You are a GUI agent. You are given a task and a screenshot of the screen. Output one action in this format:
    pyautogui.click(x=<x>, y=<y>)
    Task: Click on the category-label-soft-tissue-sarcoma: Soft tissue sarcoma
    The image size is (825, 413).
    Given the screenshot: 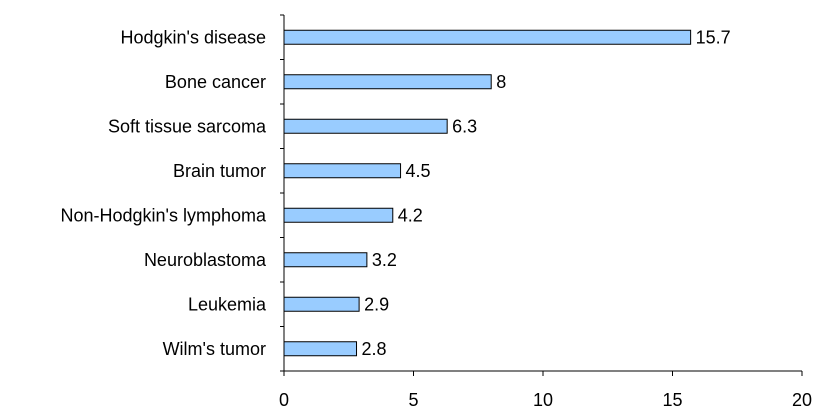 What is the action you would take?
    pyautogui.click(x=187, y=126)
    